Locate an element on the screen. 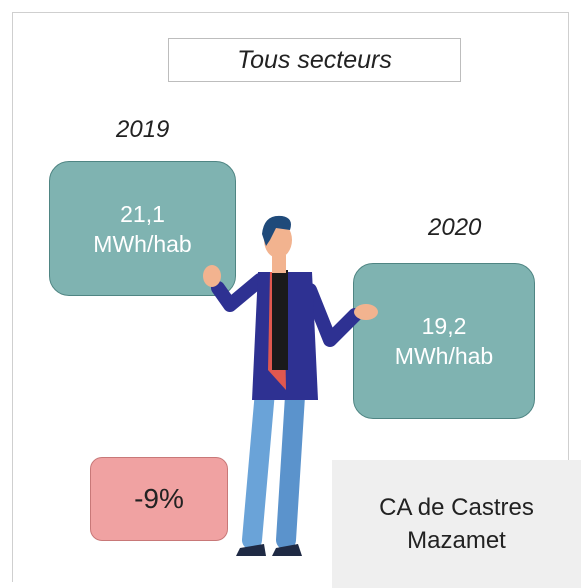 The image size is (581, 588). year-label: 2020 is located at coordinates (455, 227).